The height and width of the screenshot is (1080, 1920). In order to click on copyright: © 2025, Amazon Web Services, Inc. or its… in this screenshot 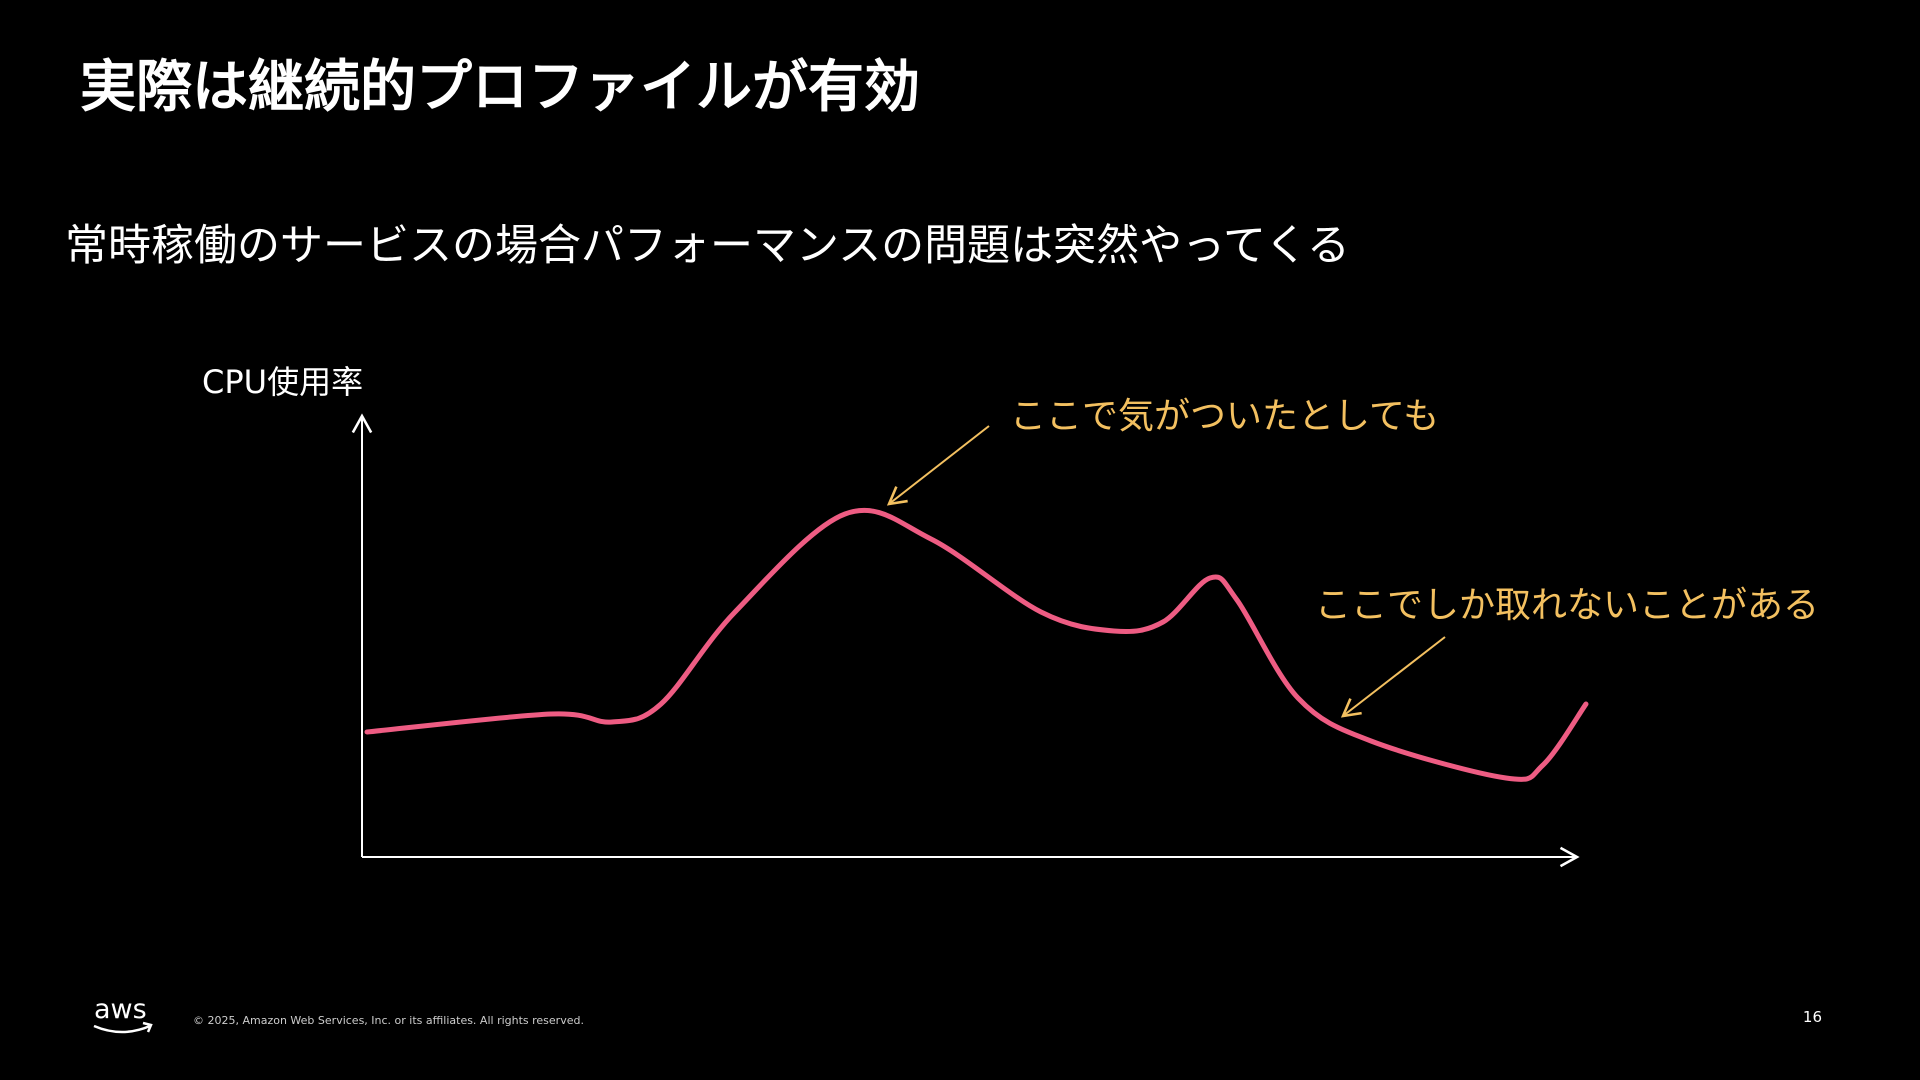, I will do `click(388, 1020)`.